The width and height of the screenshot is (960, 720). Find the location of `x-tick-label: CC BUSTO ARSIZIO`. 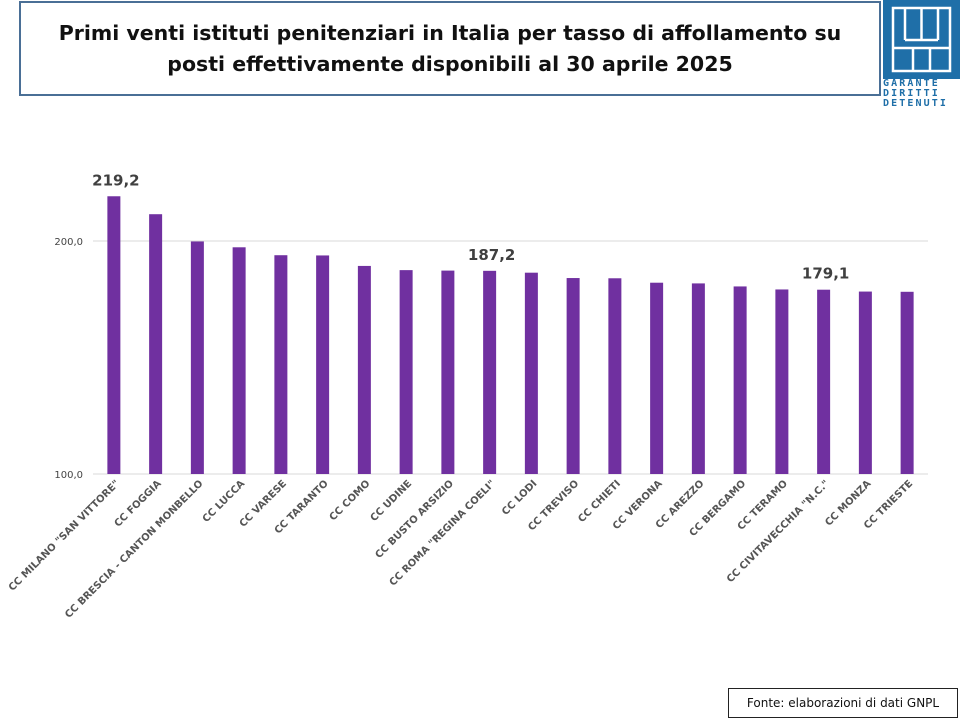

x-tick-label: CC BUSTO ARSIZIO is located at coordinates (414, 519).